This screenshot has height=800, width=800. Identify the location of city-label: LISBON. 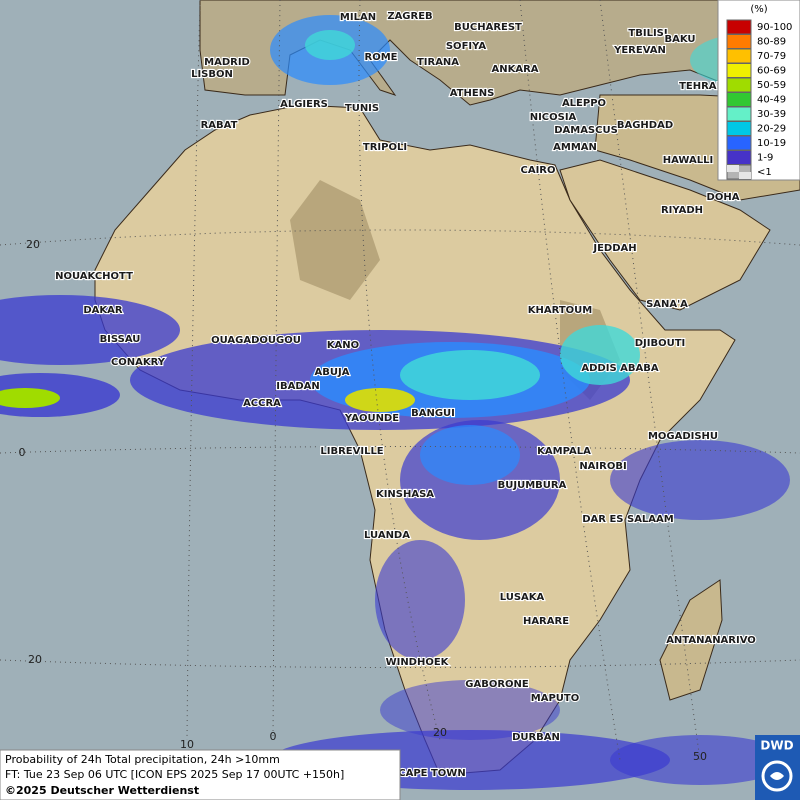
(212, 74).